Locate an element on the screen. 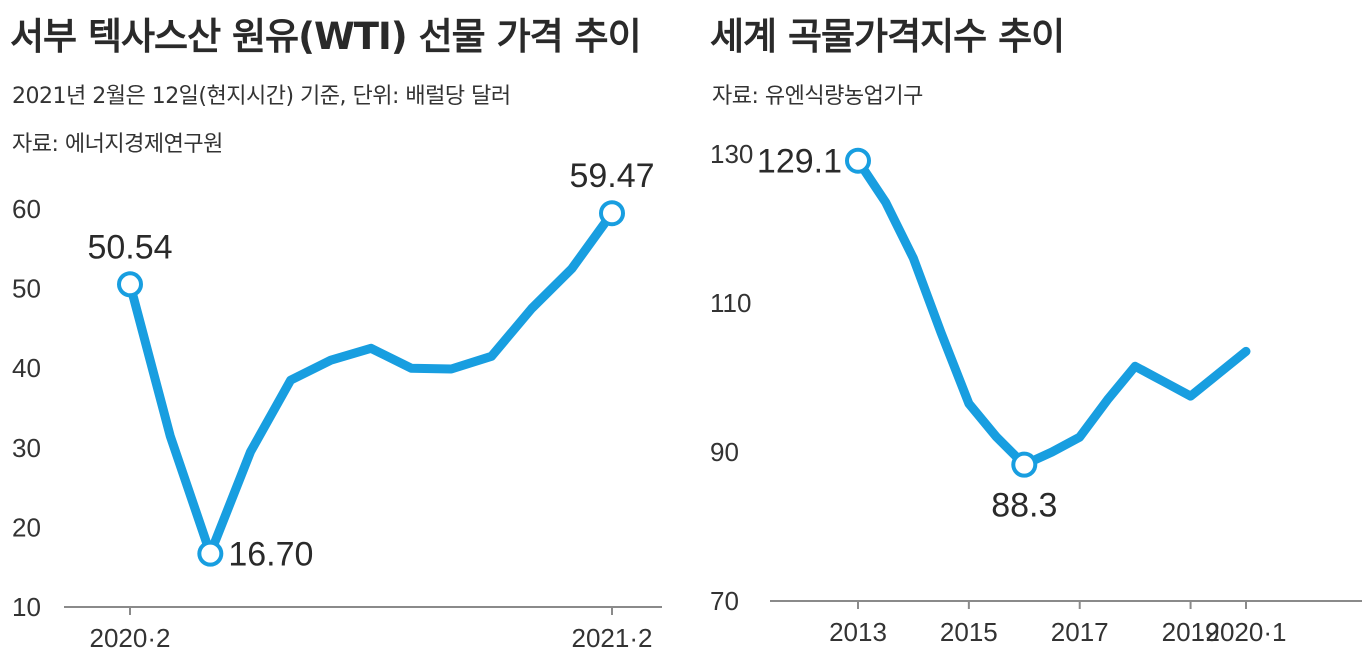 The image size is (1369, 651). wti-chart-subtitle: 2021년 2월은 12일(현지시간) 기준, 단위: 배럴당 달러 is located at coordinates (261, 96).